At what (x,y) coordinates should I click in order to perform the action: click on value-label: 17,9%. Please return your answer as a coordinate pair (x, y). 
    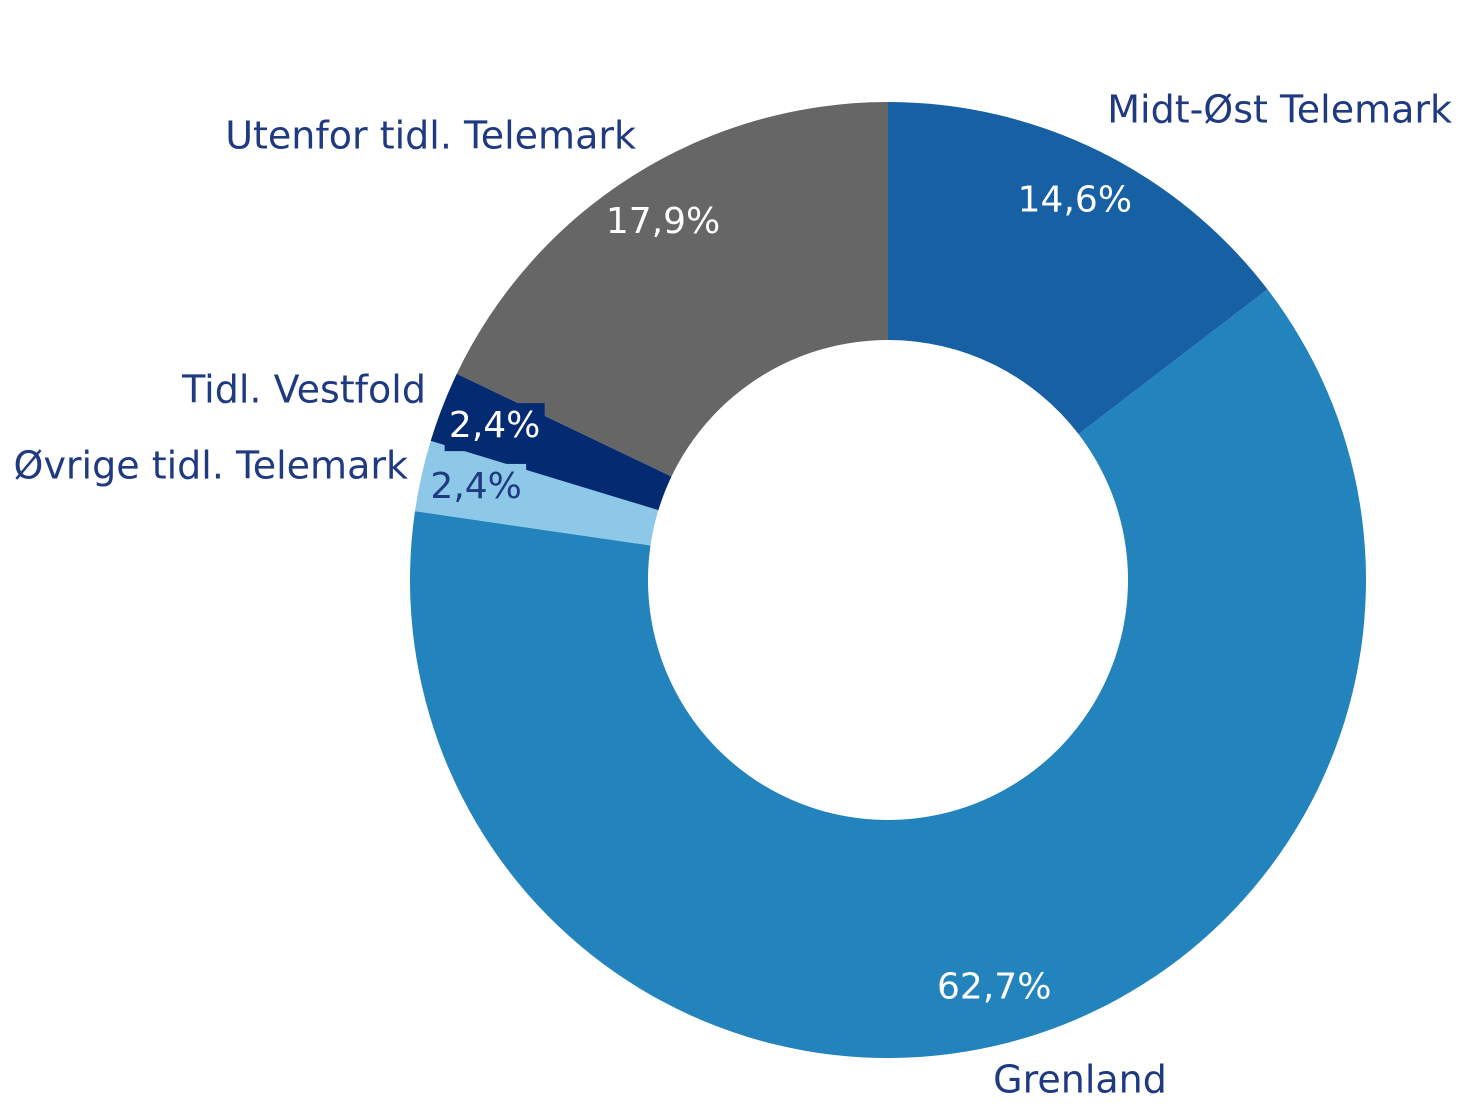
    Looking at the image, I should click on (663, 221).